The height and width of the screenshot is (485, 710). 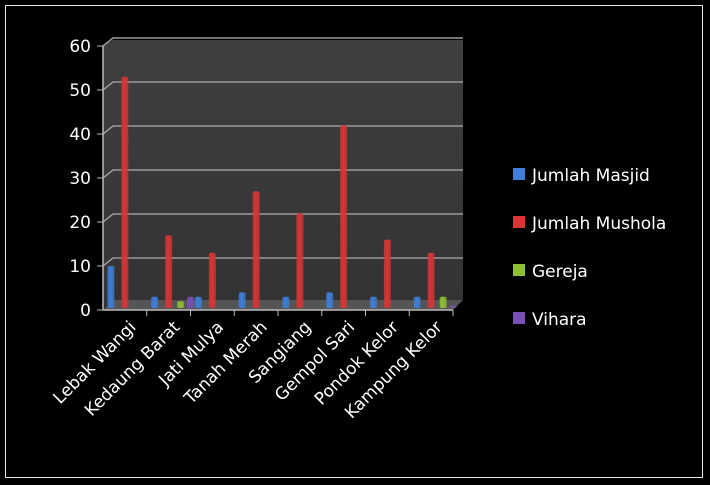 What do you see at coordinates (256, 249) in the screenshot?
I see `bar-jumlah-mushola-tanah-merah` at bounding box center [256, 249].